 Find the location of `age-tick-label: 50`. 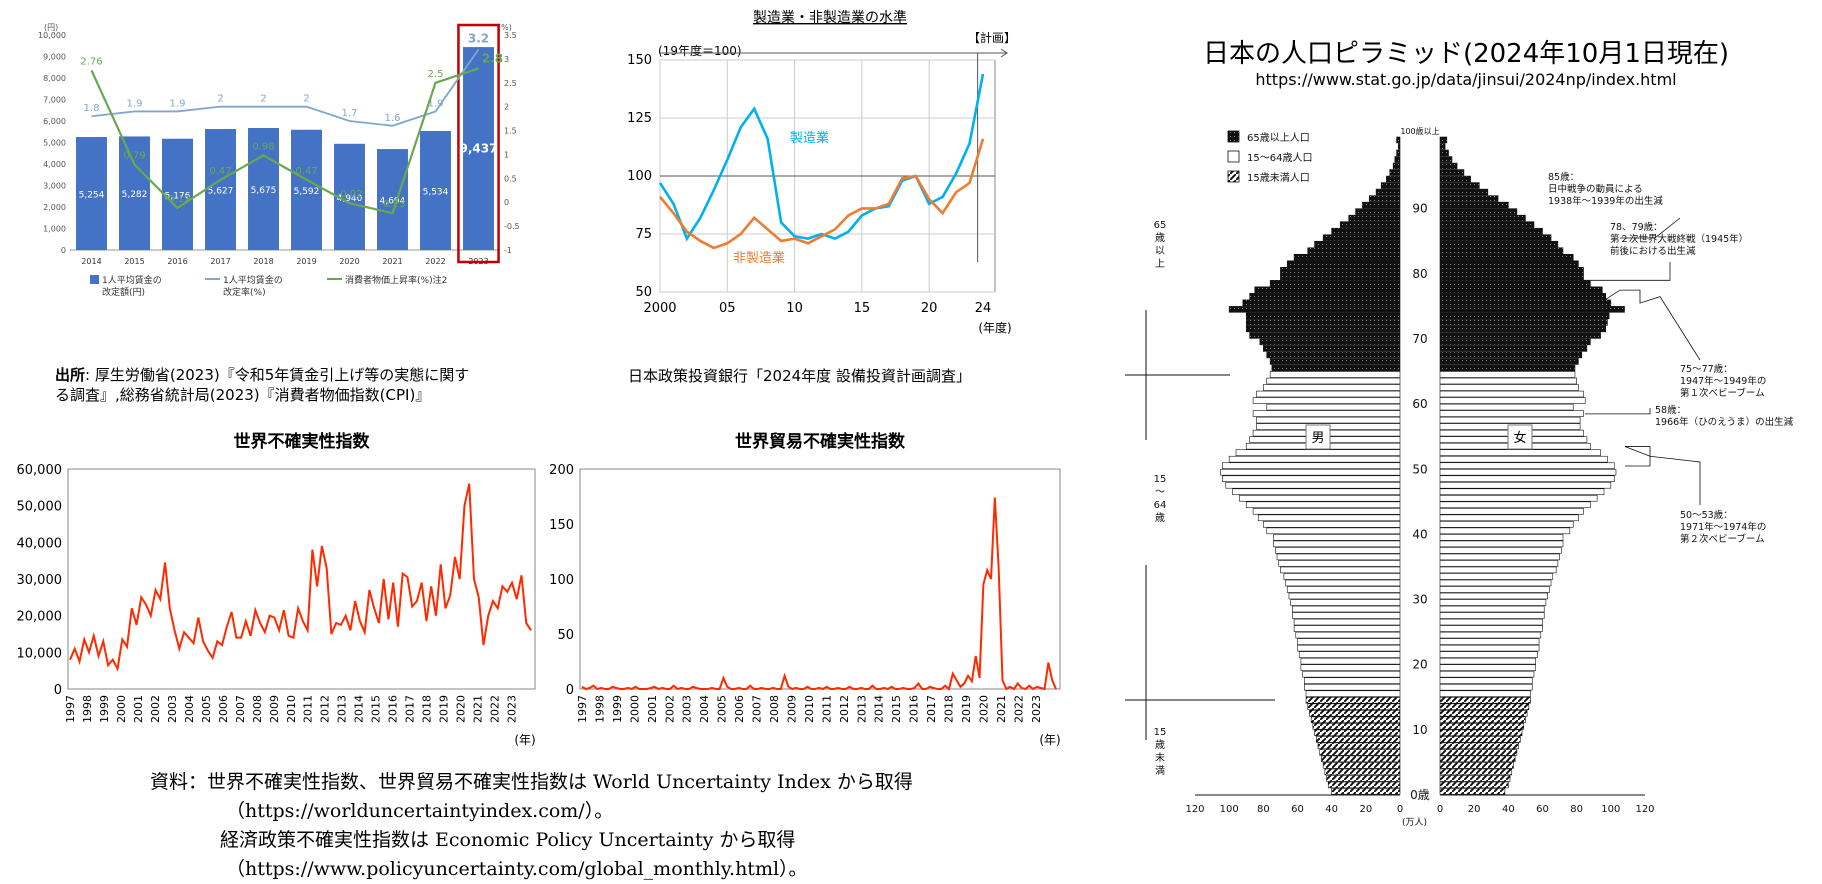

age-tick-label: 50 is located at coordinates (1419, 469).